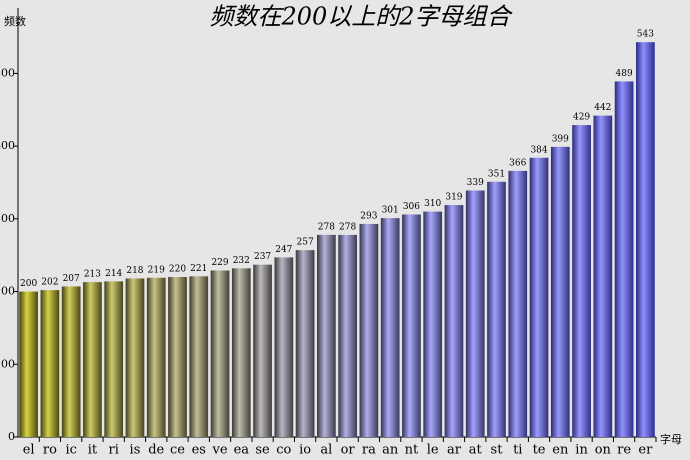 This screenshot has height=460, width=690. I want to click on x-tick-label: an, so click(390, 450).